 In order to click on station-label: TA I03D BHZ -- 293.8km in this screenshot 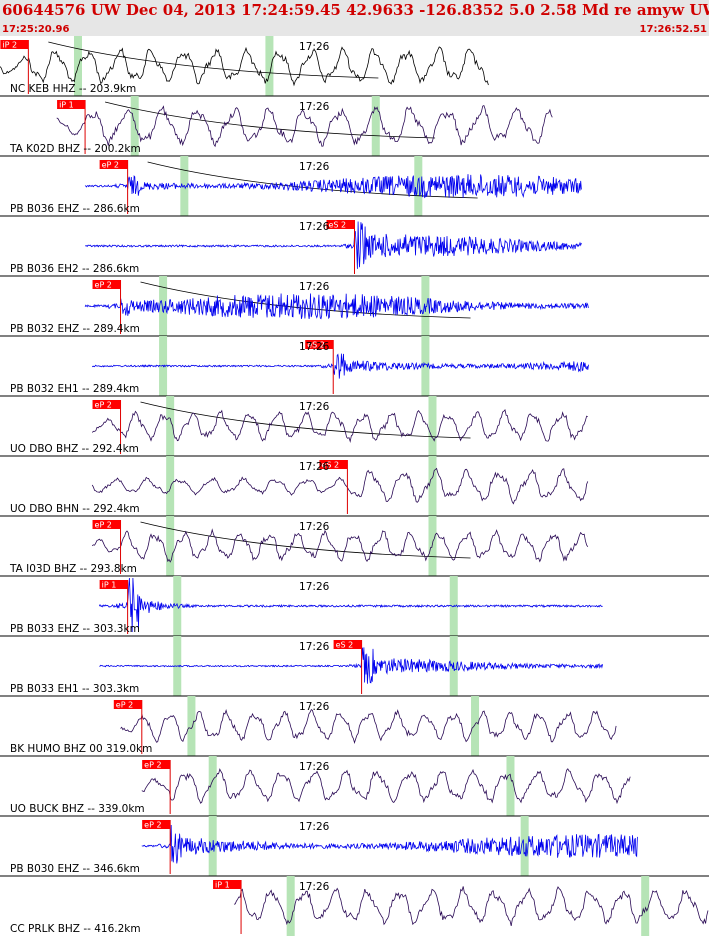, I will do `click(73, 569)`.